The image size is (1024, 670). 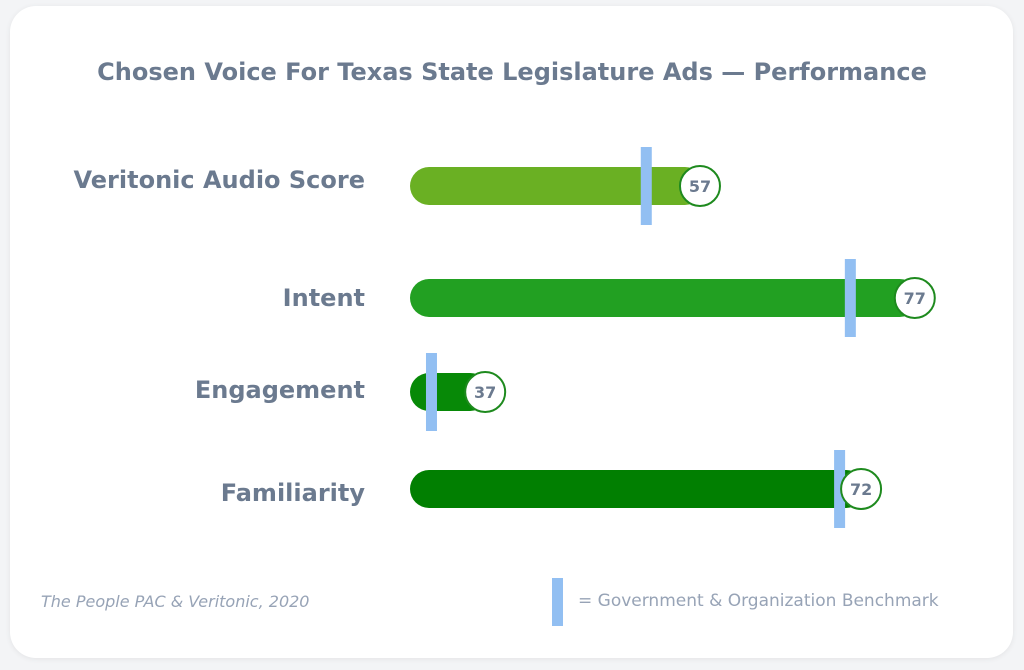 I want to click on legend-benchmark-marker, so click(x=557, y=602).